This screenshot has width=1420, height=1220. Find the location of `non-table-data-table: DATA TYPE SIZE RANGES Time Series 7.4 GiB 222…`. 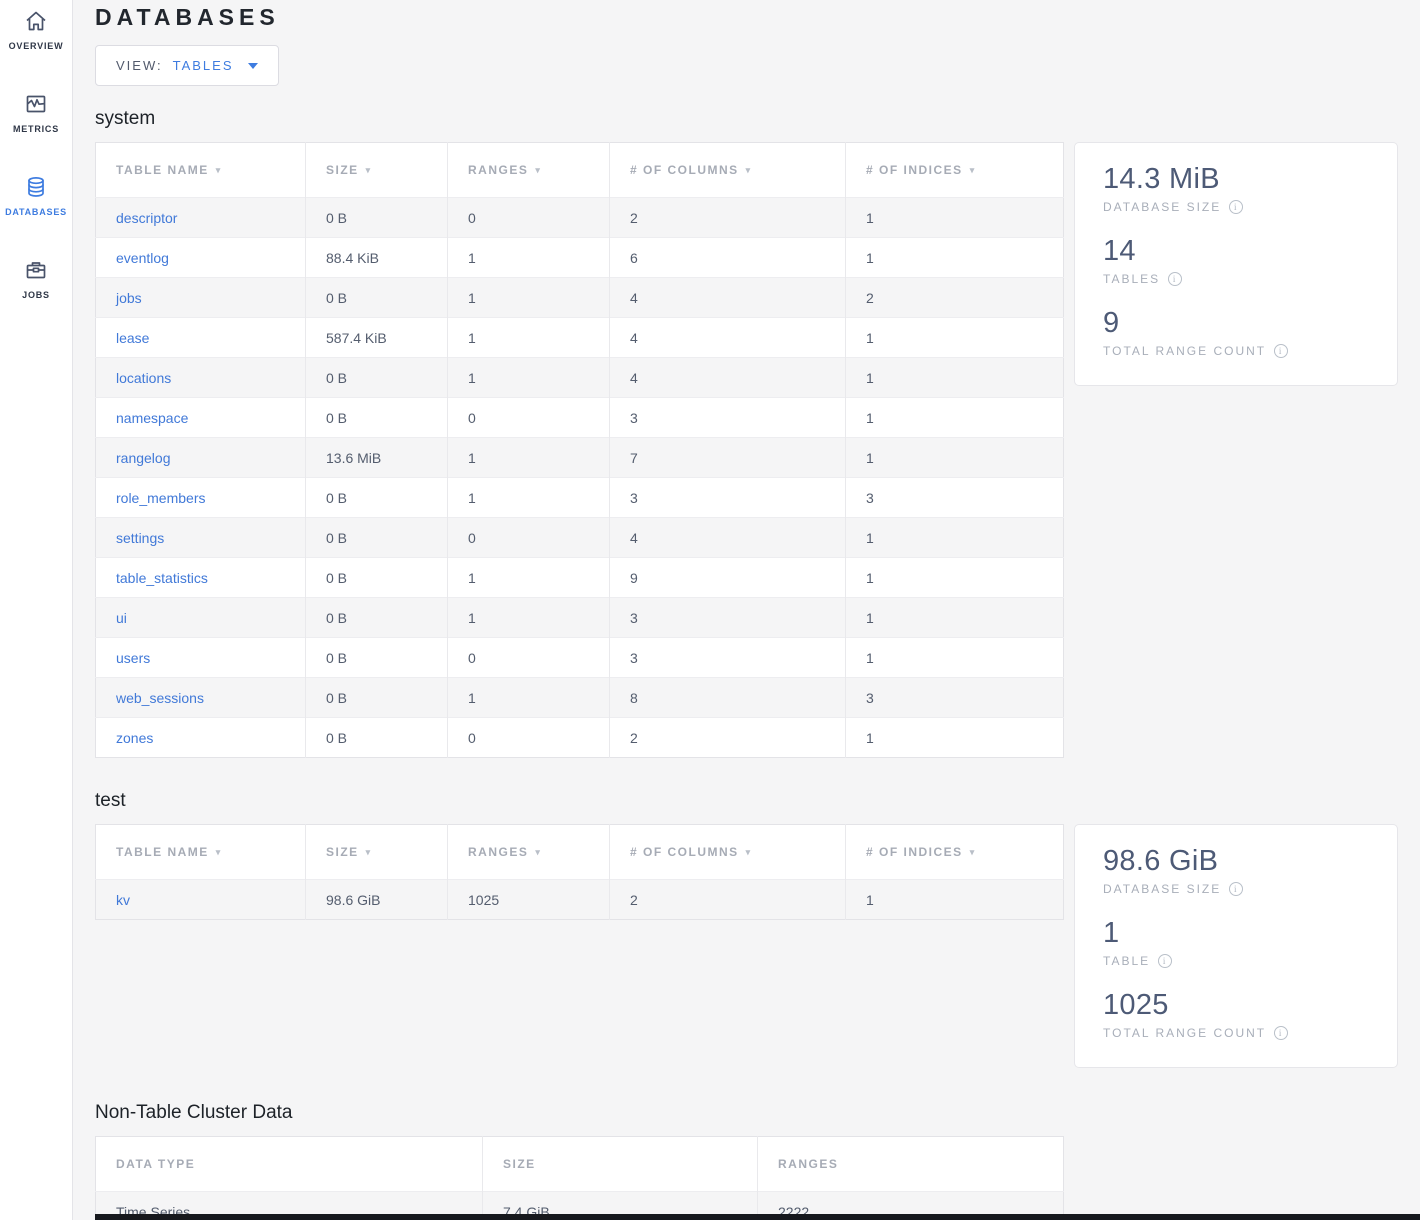

non-table-data-table: DATA TYPE SIZE RANGES Time Series 7.4 GiB 222… is located at coordinates (579, 1178).